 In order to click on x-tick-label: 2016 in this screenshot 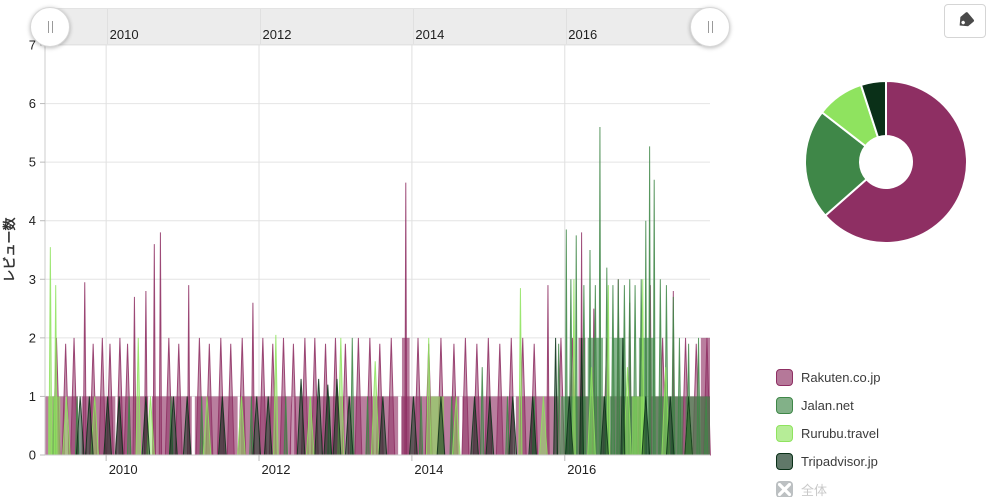, I will do `click(581, 469)`.